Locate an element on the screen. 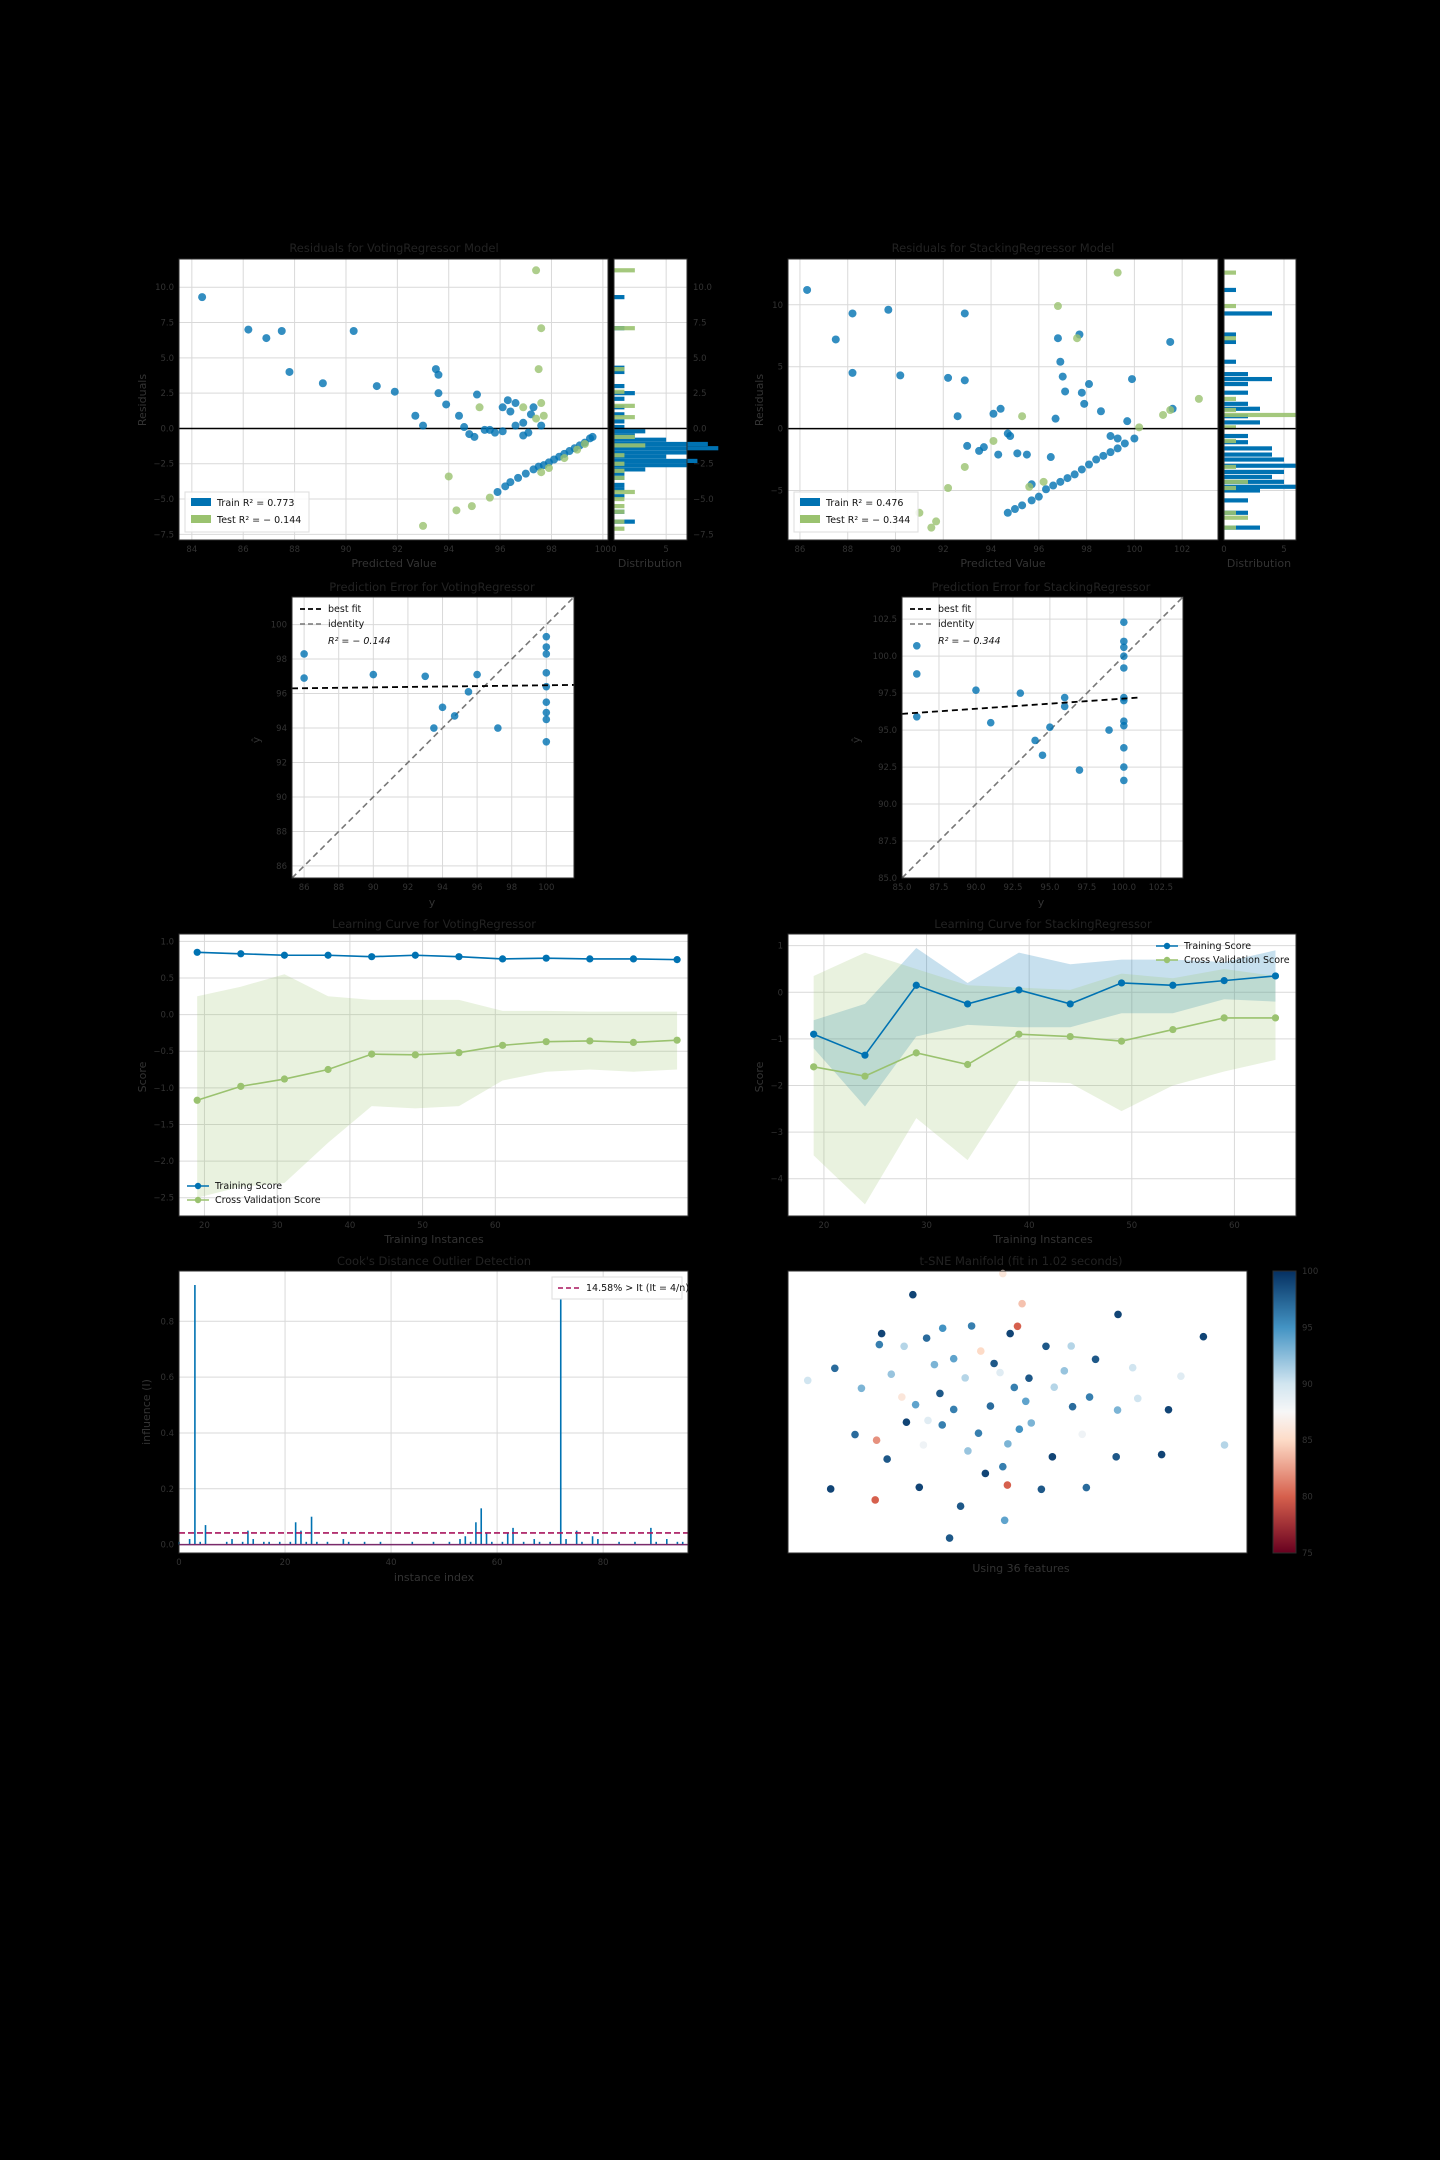 This screenshot has height=2160, width=1440. y-tick-label: 0.0 is located at coordinates (167, 1546).